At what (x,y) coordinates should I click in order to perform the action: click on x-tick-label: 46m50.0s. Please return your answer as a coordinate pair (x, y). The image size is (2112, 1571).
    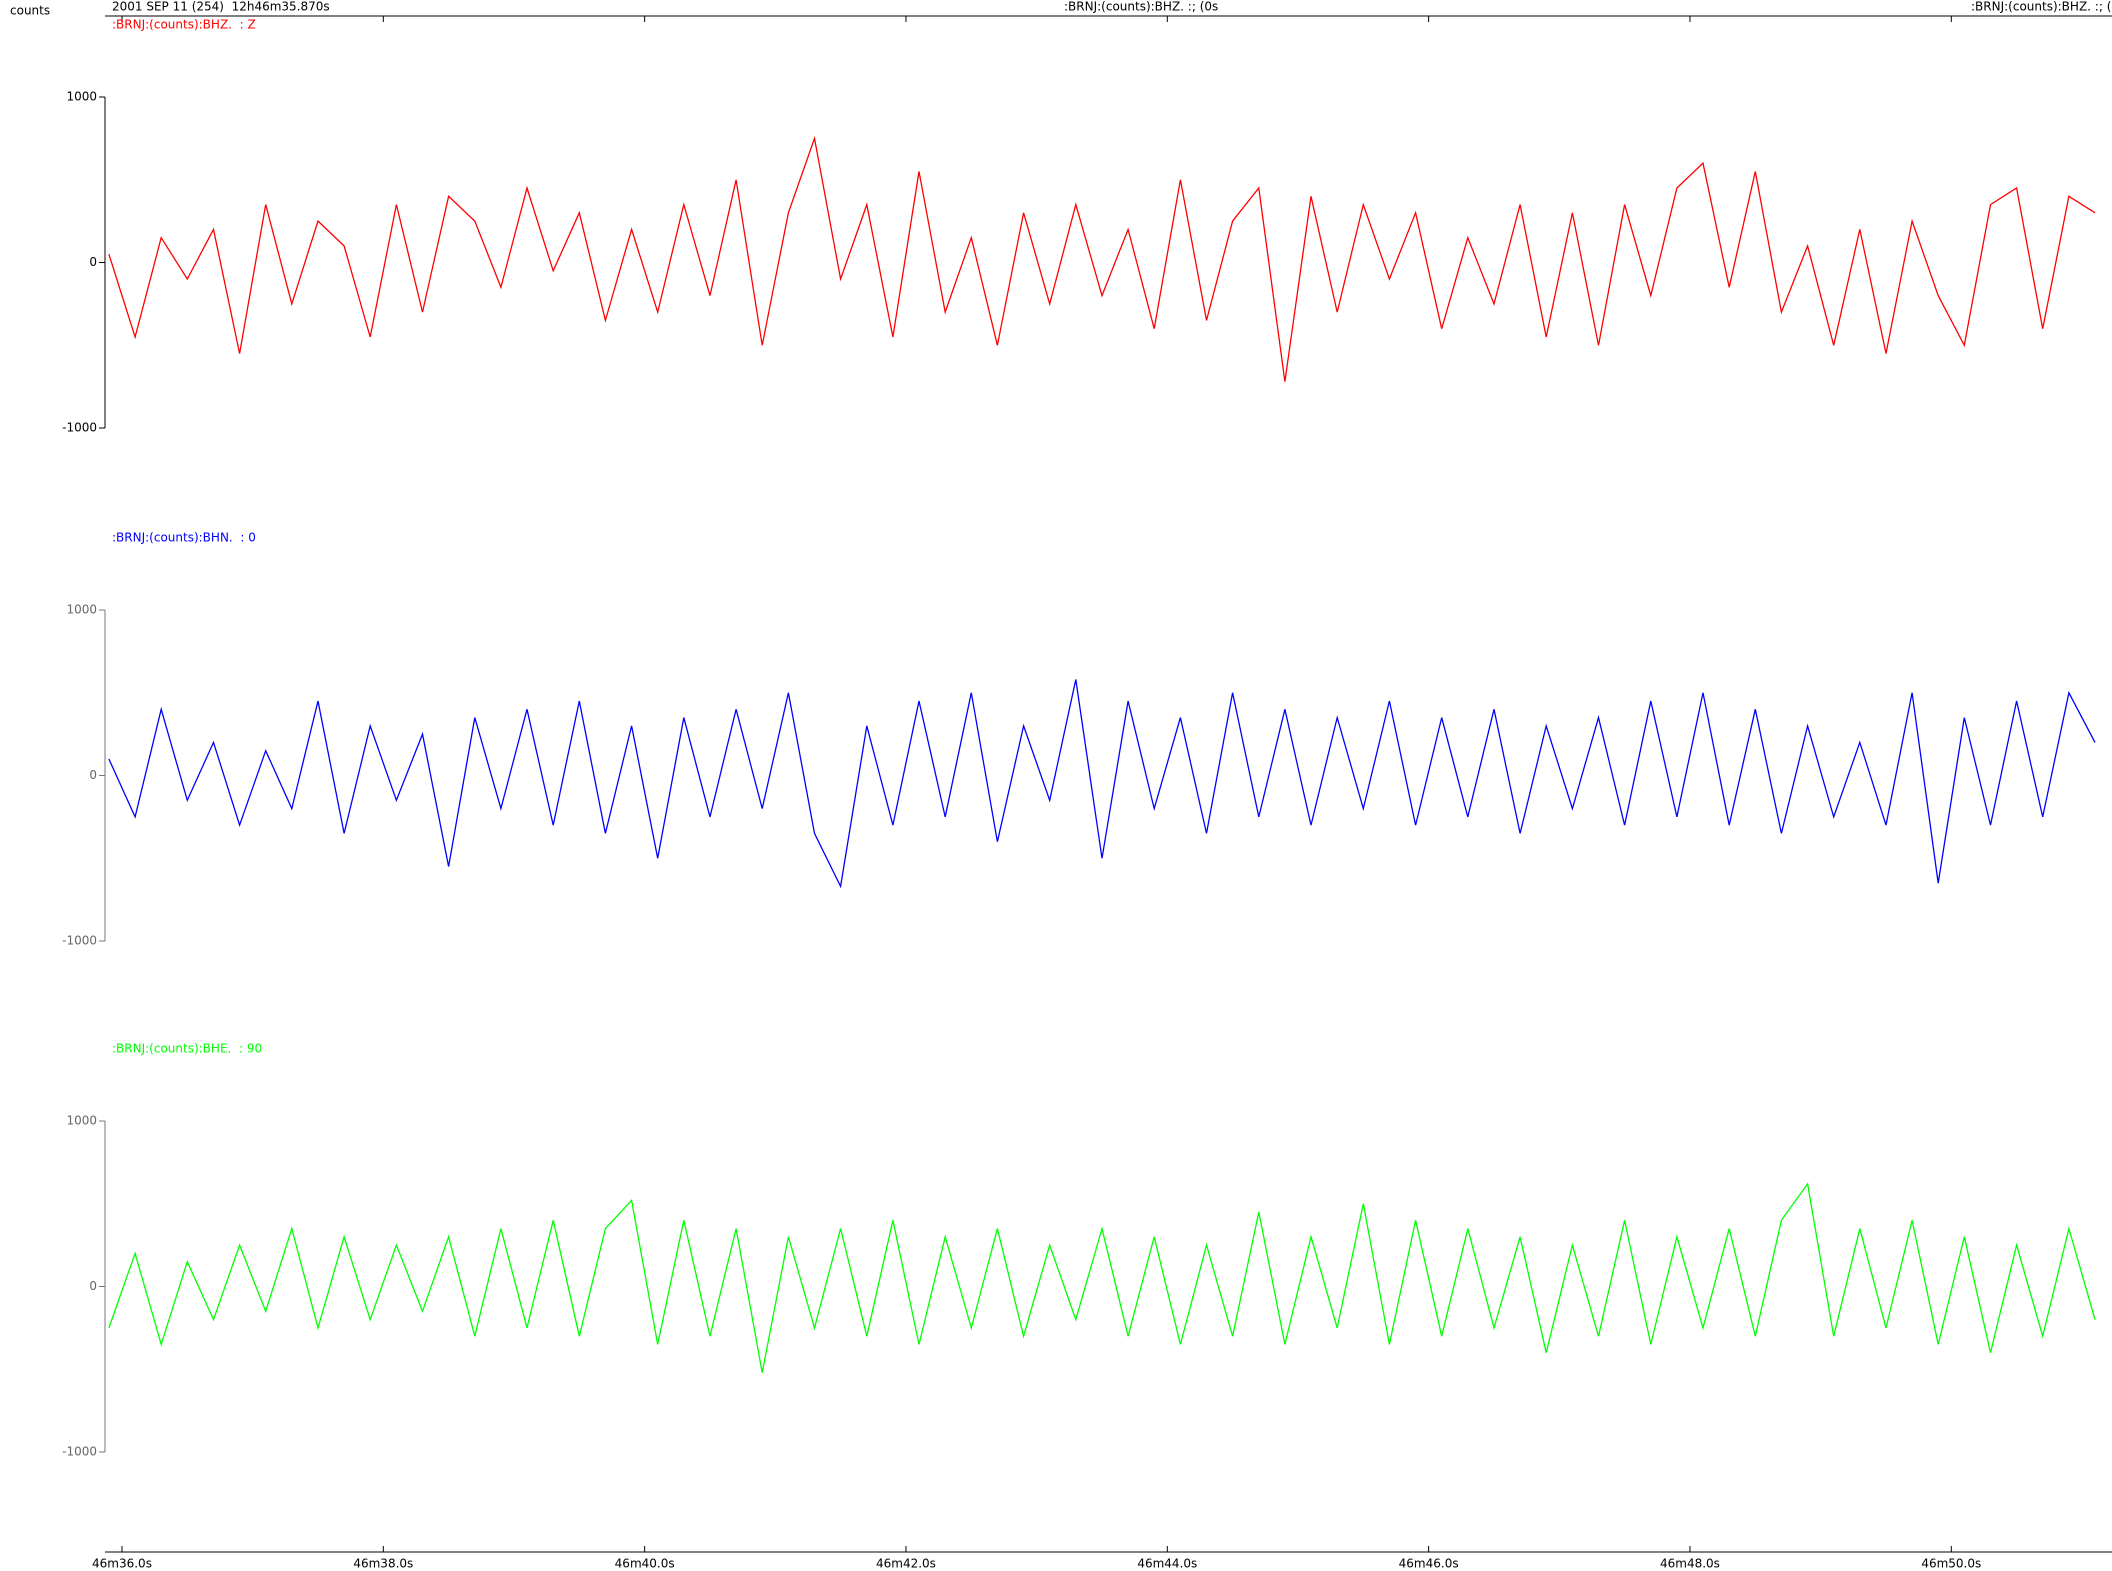
    Looking at the image, I should click on (1951, 1564).